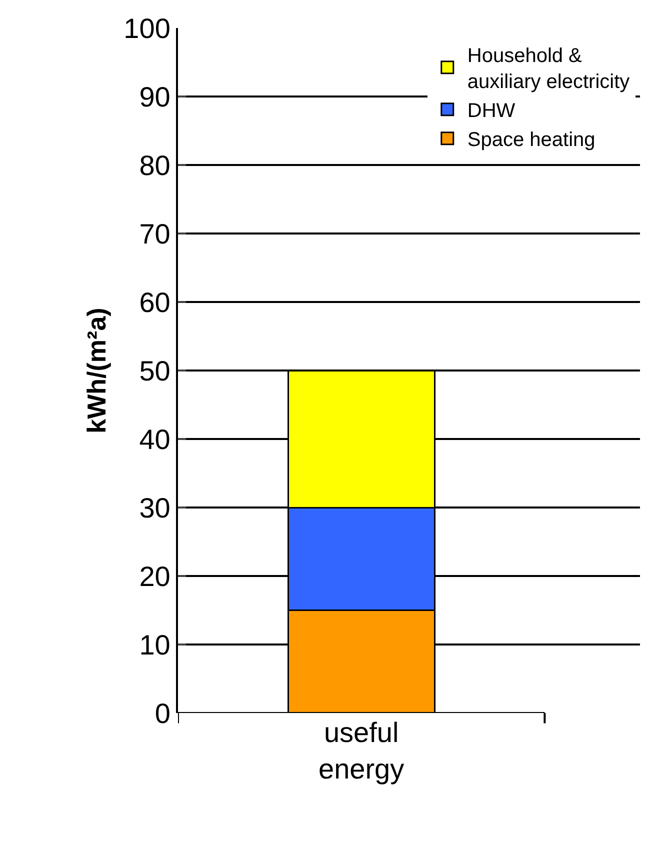 The width and height of the screenshot is (650, 848). Describe the element at coordinates (97, 371) in the screenshot. I see `y-axis-title: kWh/(m²a)` at that location.